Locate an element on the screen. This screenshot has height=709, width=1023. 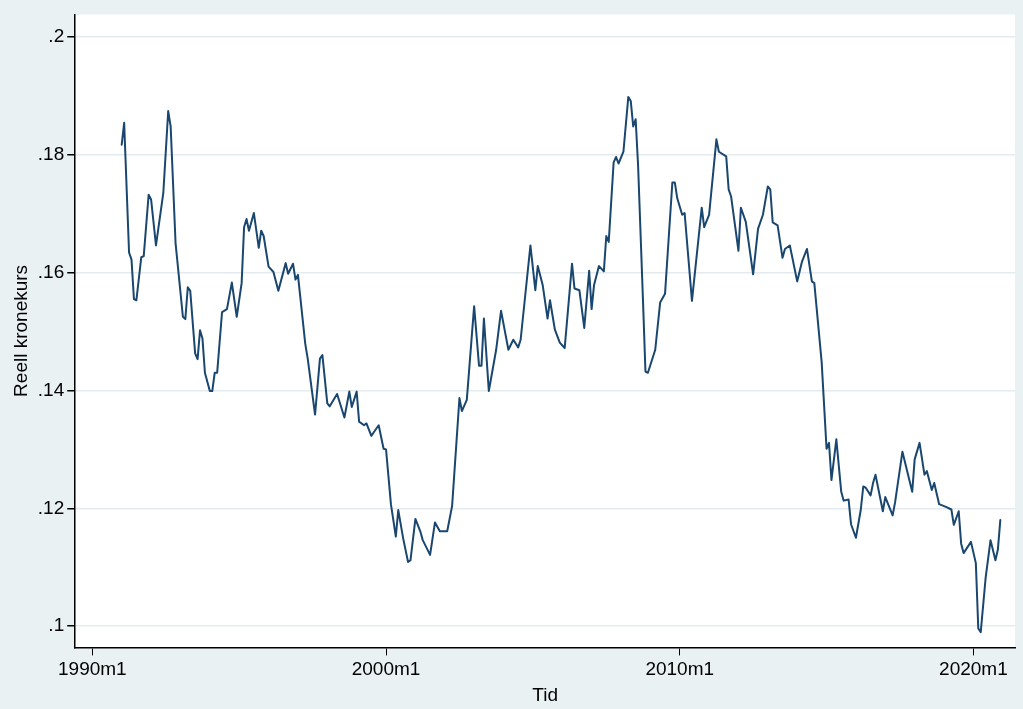
y-tick-label: .12 is located at coordinates (51, 507).